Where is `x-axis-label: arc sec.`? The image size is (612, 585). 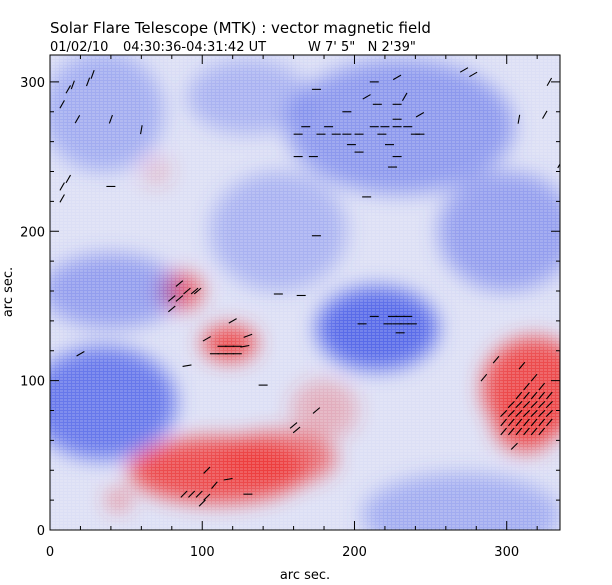
x-axis-label: arc sec. is located at coordinates (305, 575).